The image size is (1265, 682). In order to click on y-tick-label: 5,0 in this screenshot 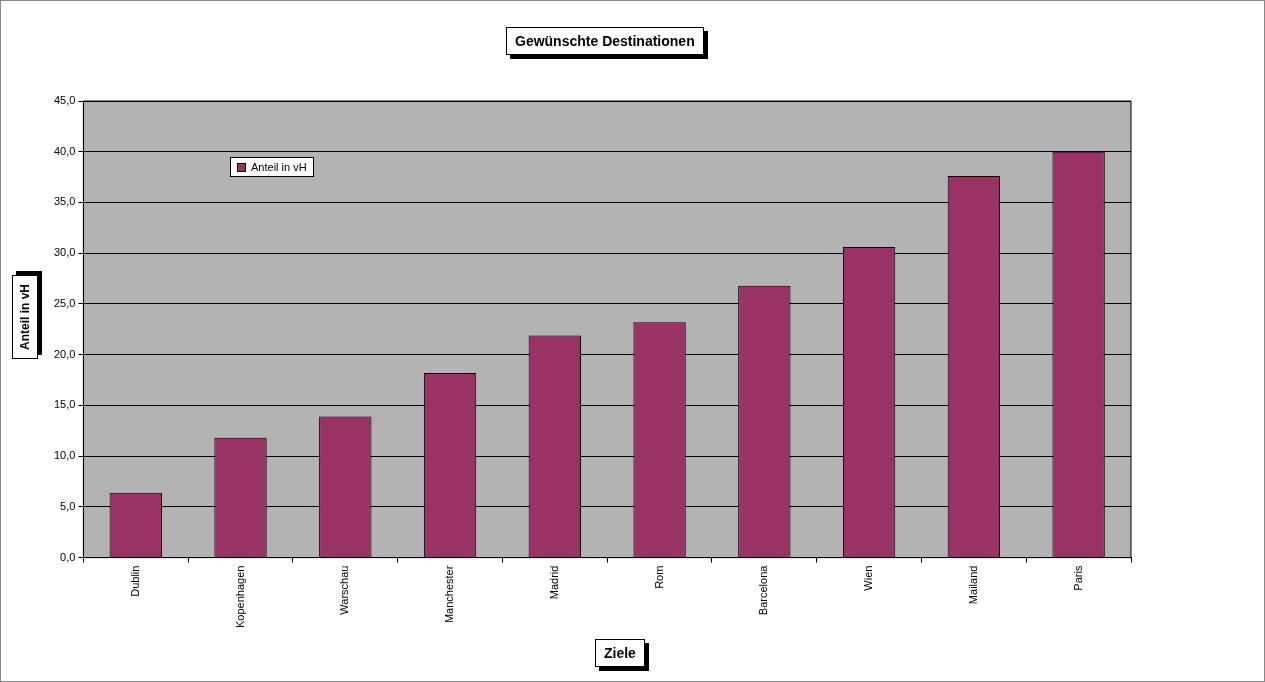, I will do `click(68, 505)`.